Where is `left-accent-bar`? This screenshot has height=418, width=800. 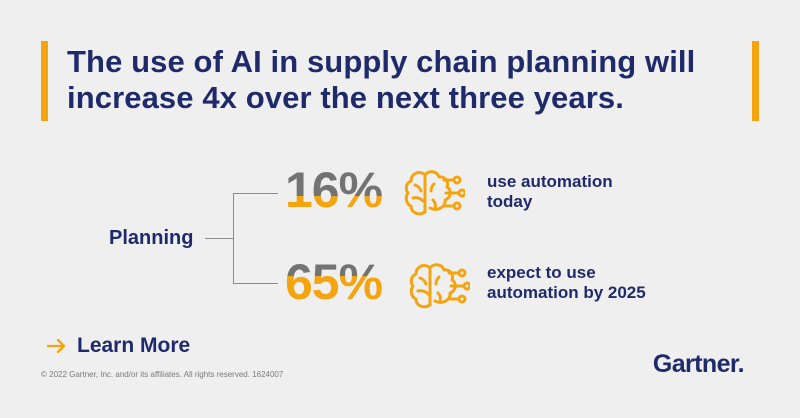
left-accent-bar is located at coordinates (44, 81).